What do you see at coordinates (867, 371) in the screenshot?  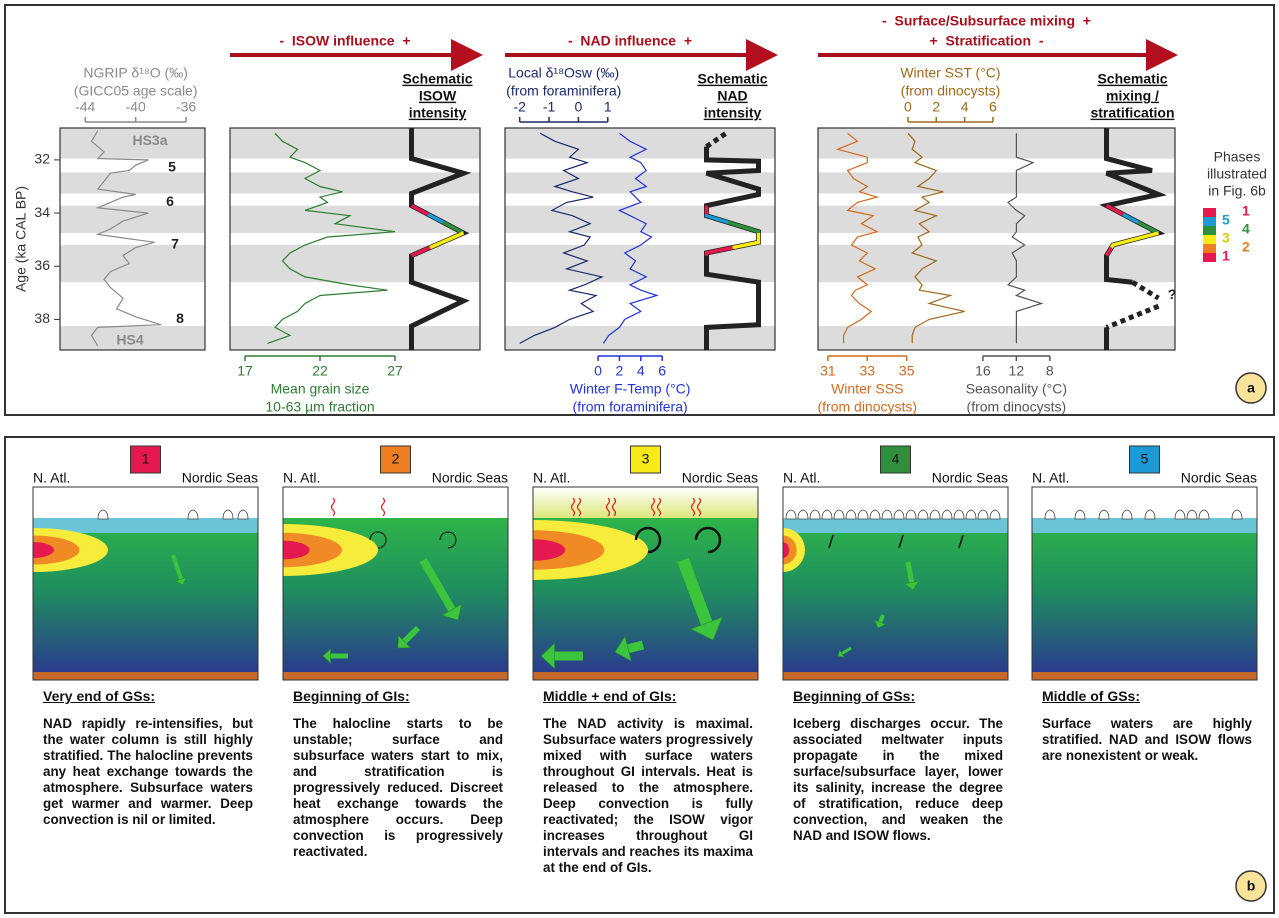 I see `x-tick-label: 33` at bounding box center [867, 371].